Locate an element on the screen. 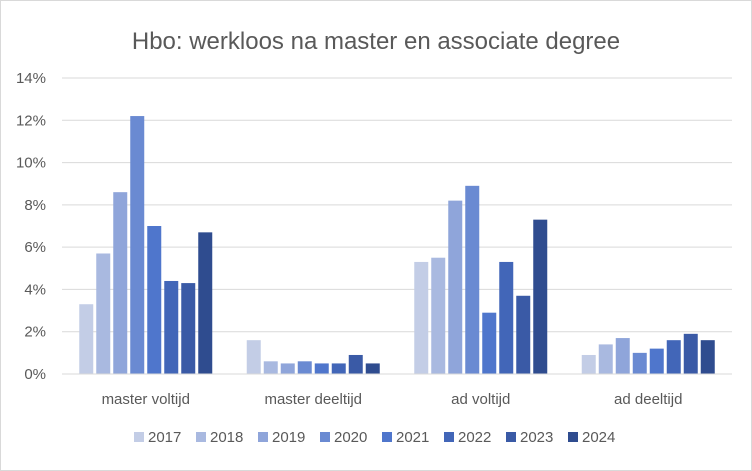  legend-label: 2020 is located at coordinates (350, 437).